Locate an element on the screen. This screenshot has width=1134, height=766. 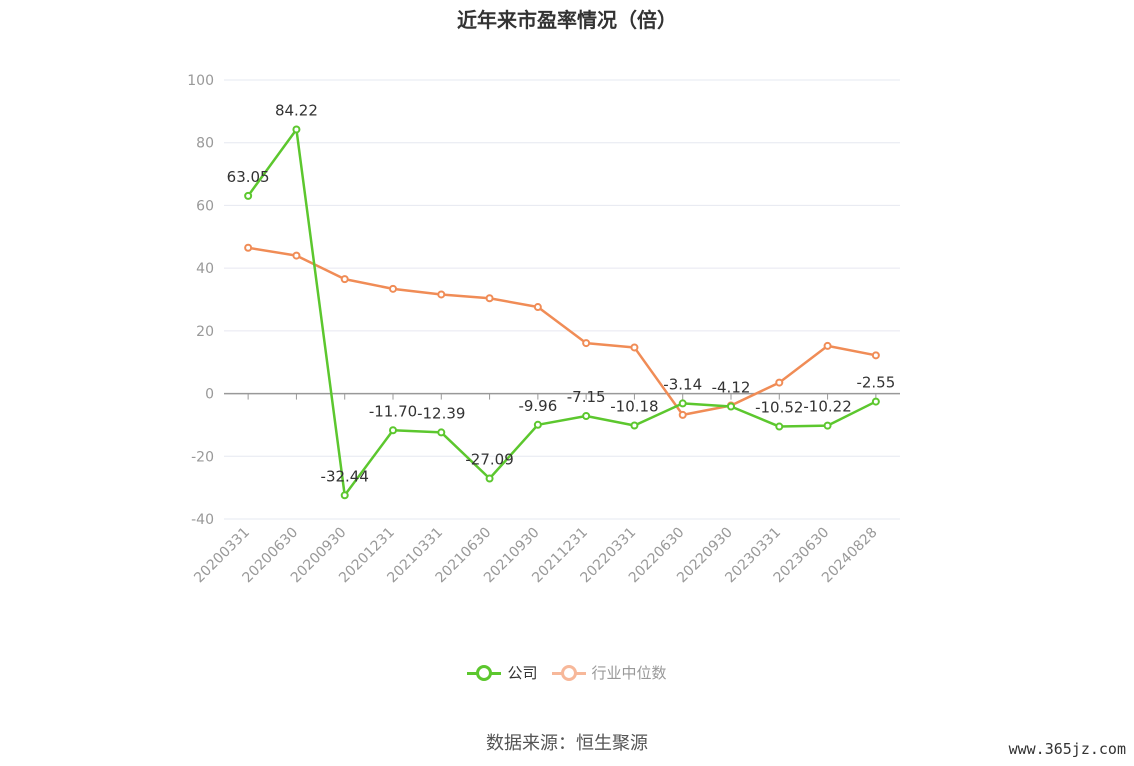
y-tick-label: 40 is located at coordinates (205, 269).